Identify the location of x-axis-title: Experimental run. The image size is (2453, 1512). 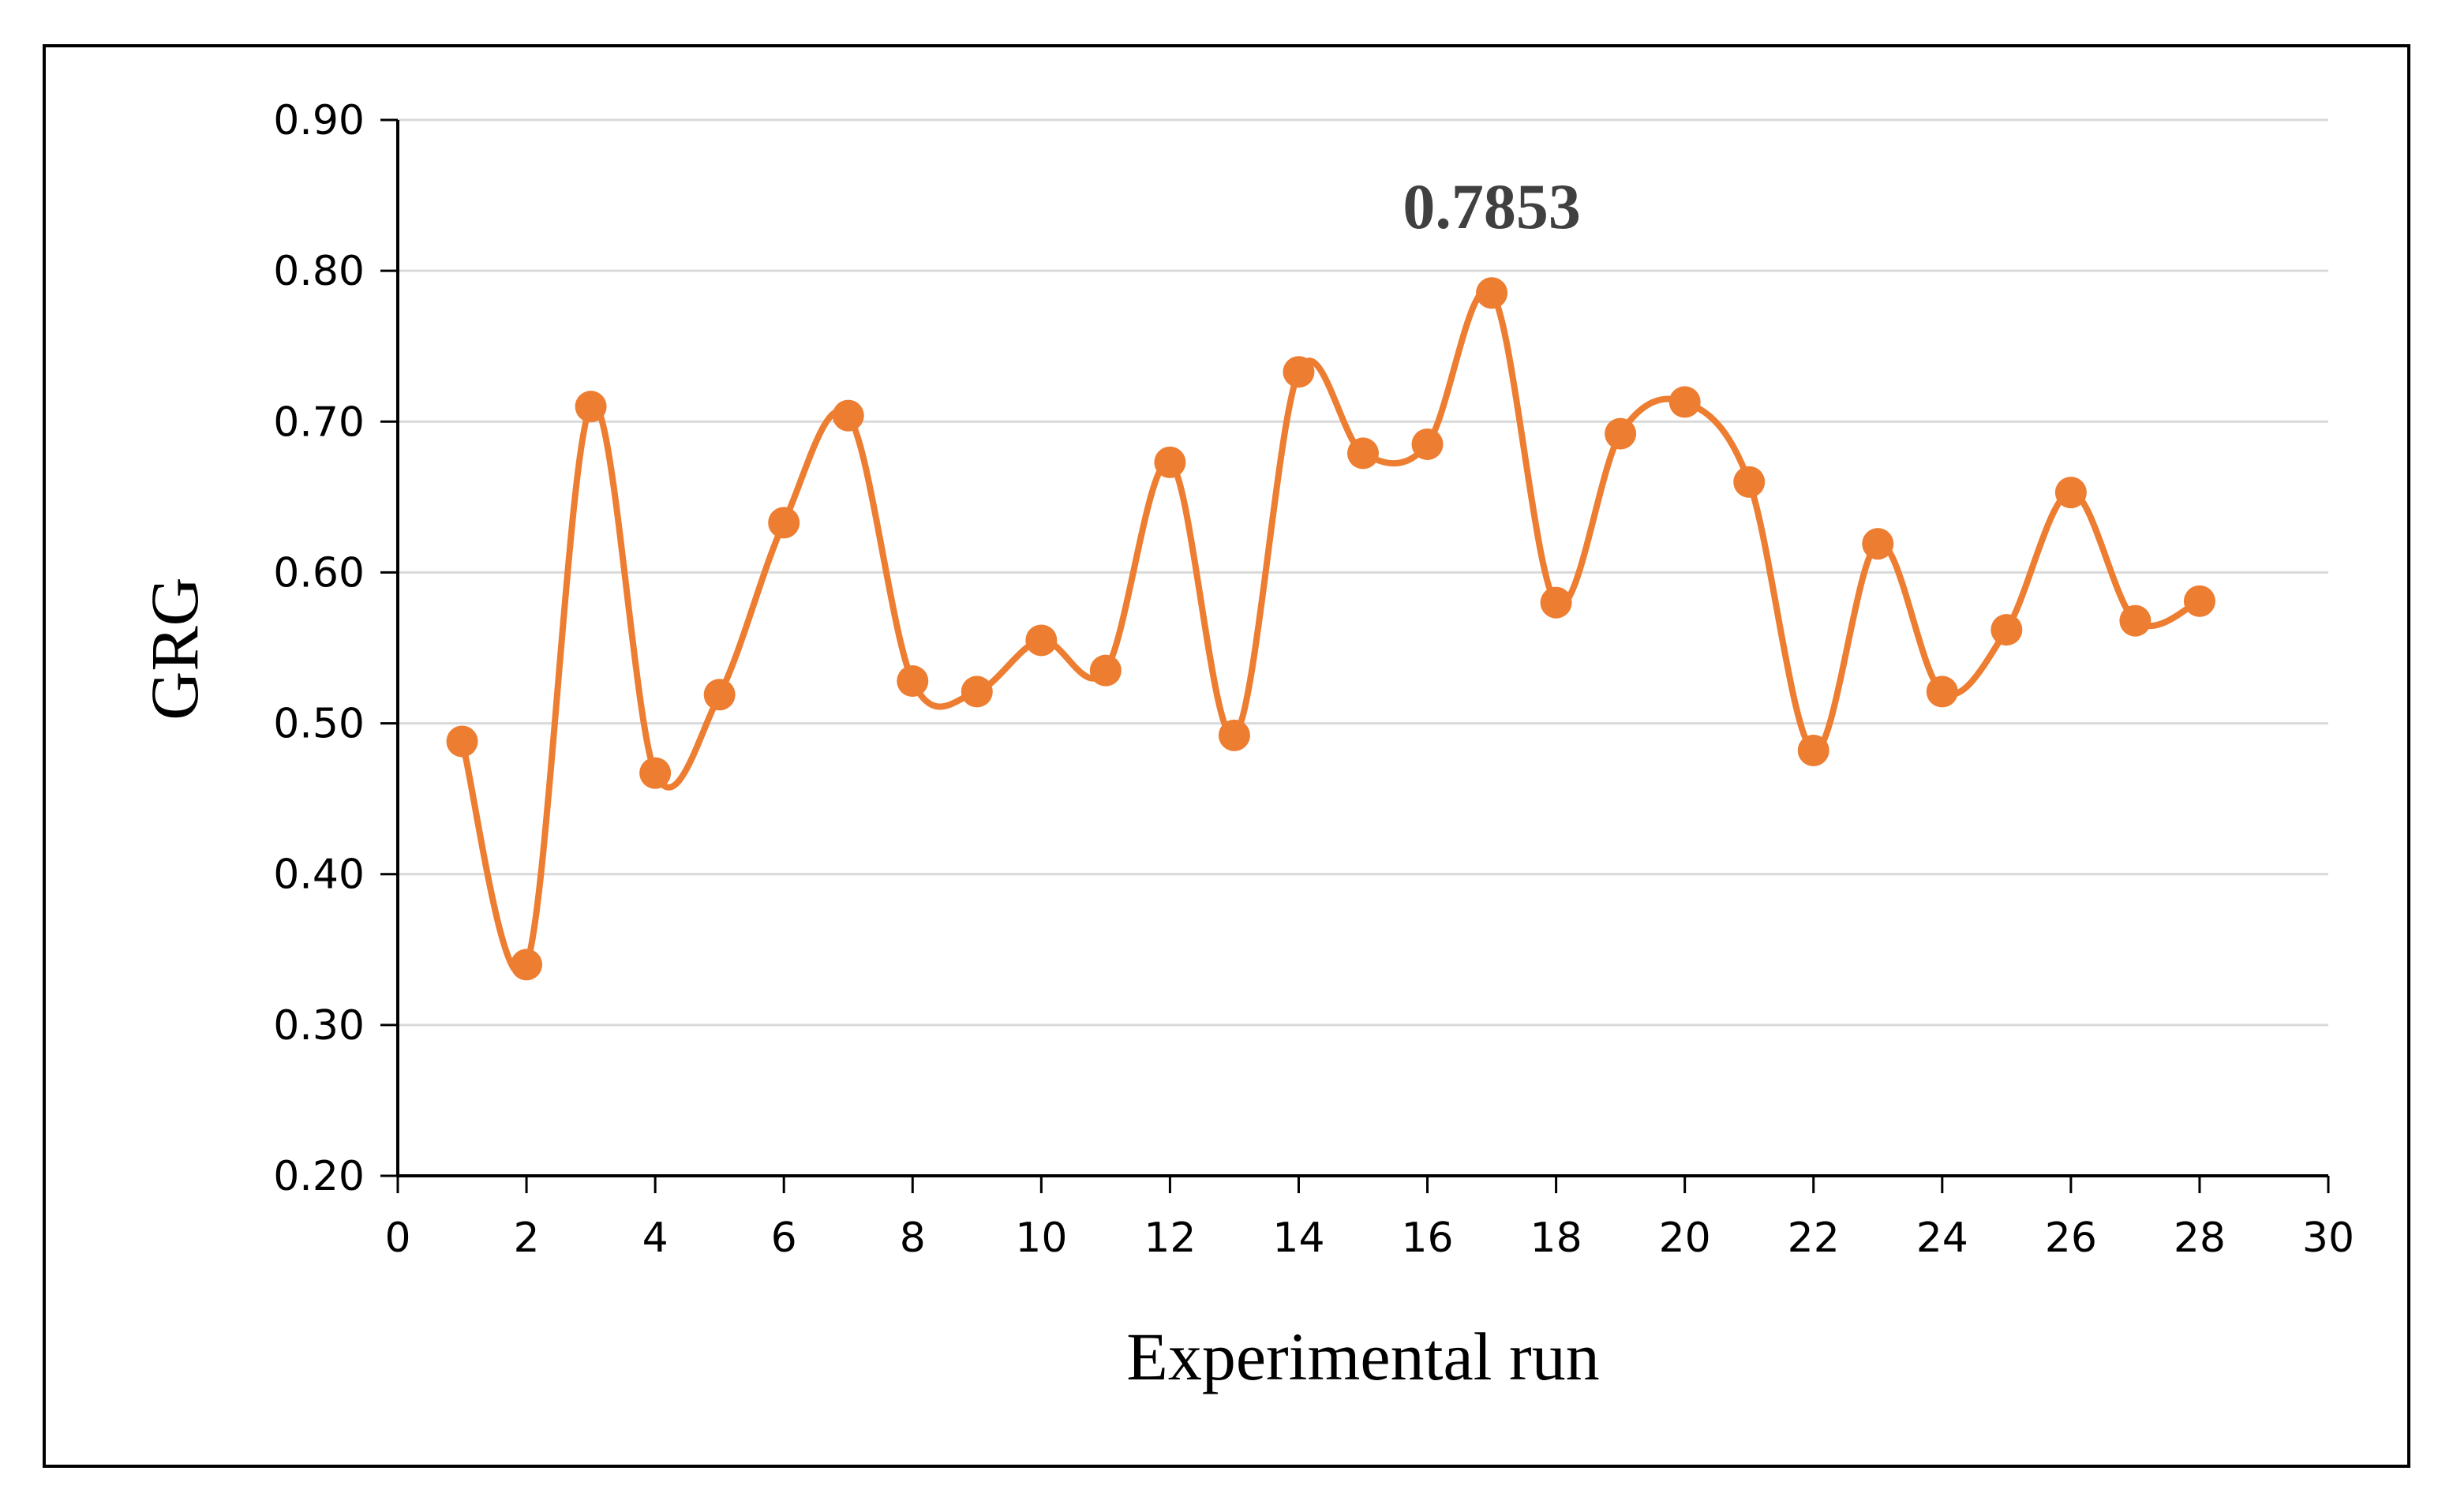
(1362, 1356).